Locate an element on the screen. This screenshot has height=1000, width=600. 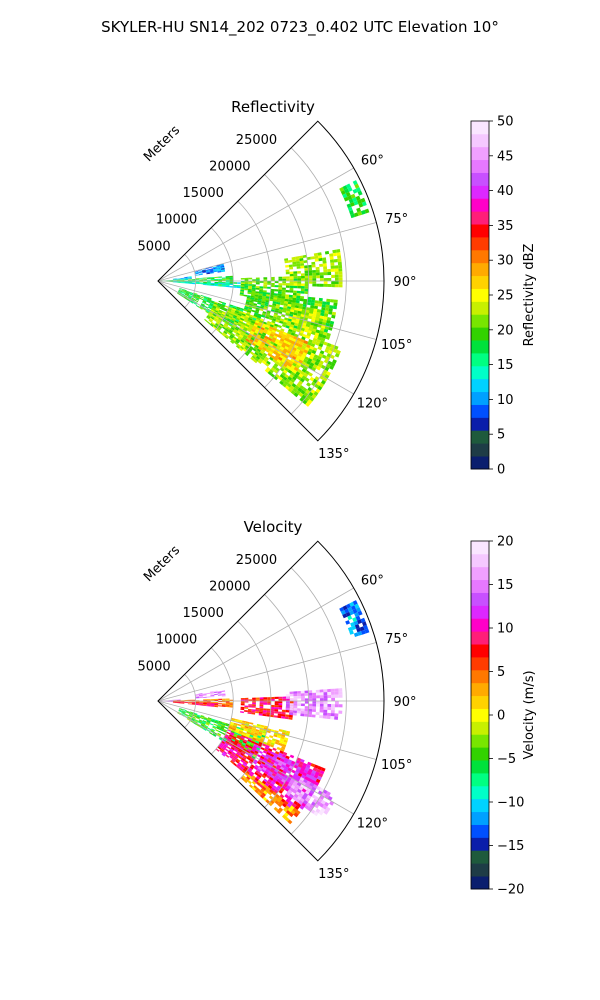
sector-frame is located at coordinates (271, 701).